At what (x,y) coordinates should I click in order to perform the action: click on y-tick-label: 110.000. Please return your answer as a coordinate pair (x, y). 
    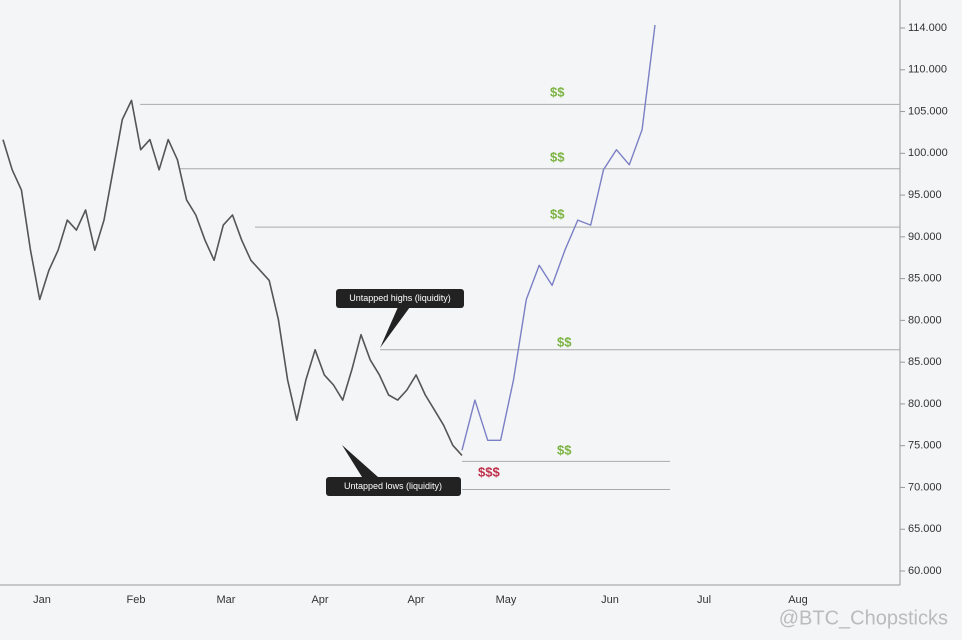
    Looking at the image, I should click on (927, 70).